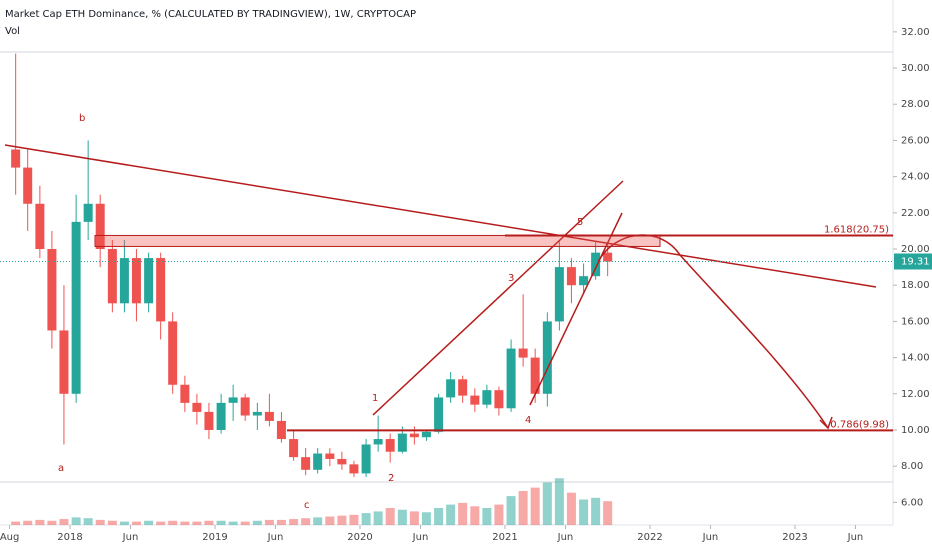  What do you see at coordinates (576, 309) in the screenshot?
I see `wedge-lower` at bounding box center [576, 309].